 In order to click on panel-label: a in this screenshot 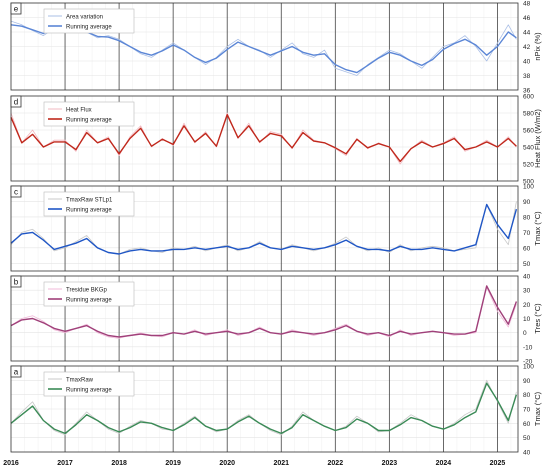, I will do `click(16, 372)`.